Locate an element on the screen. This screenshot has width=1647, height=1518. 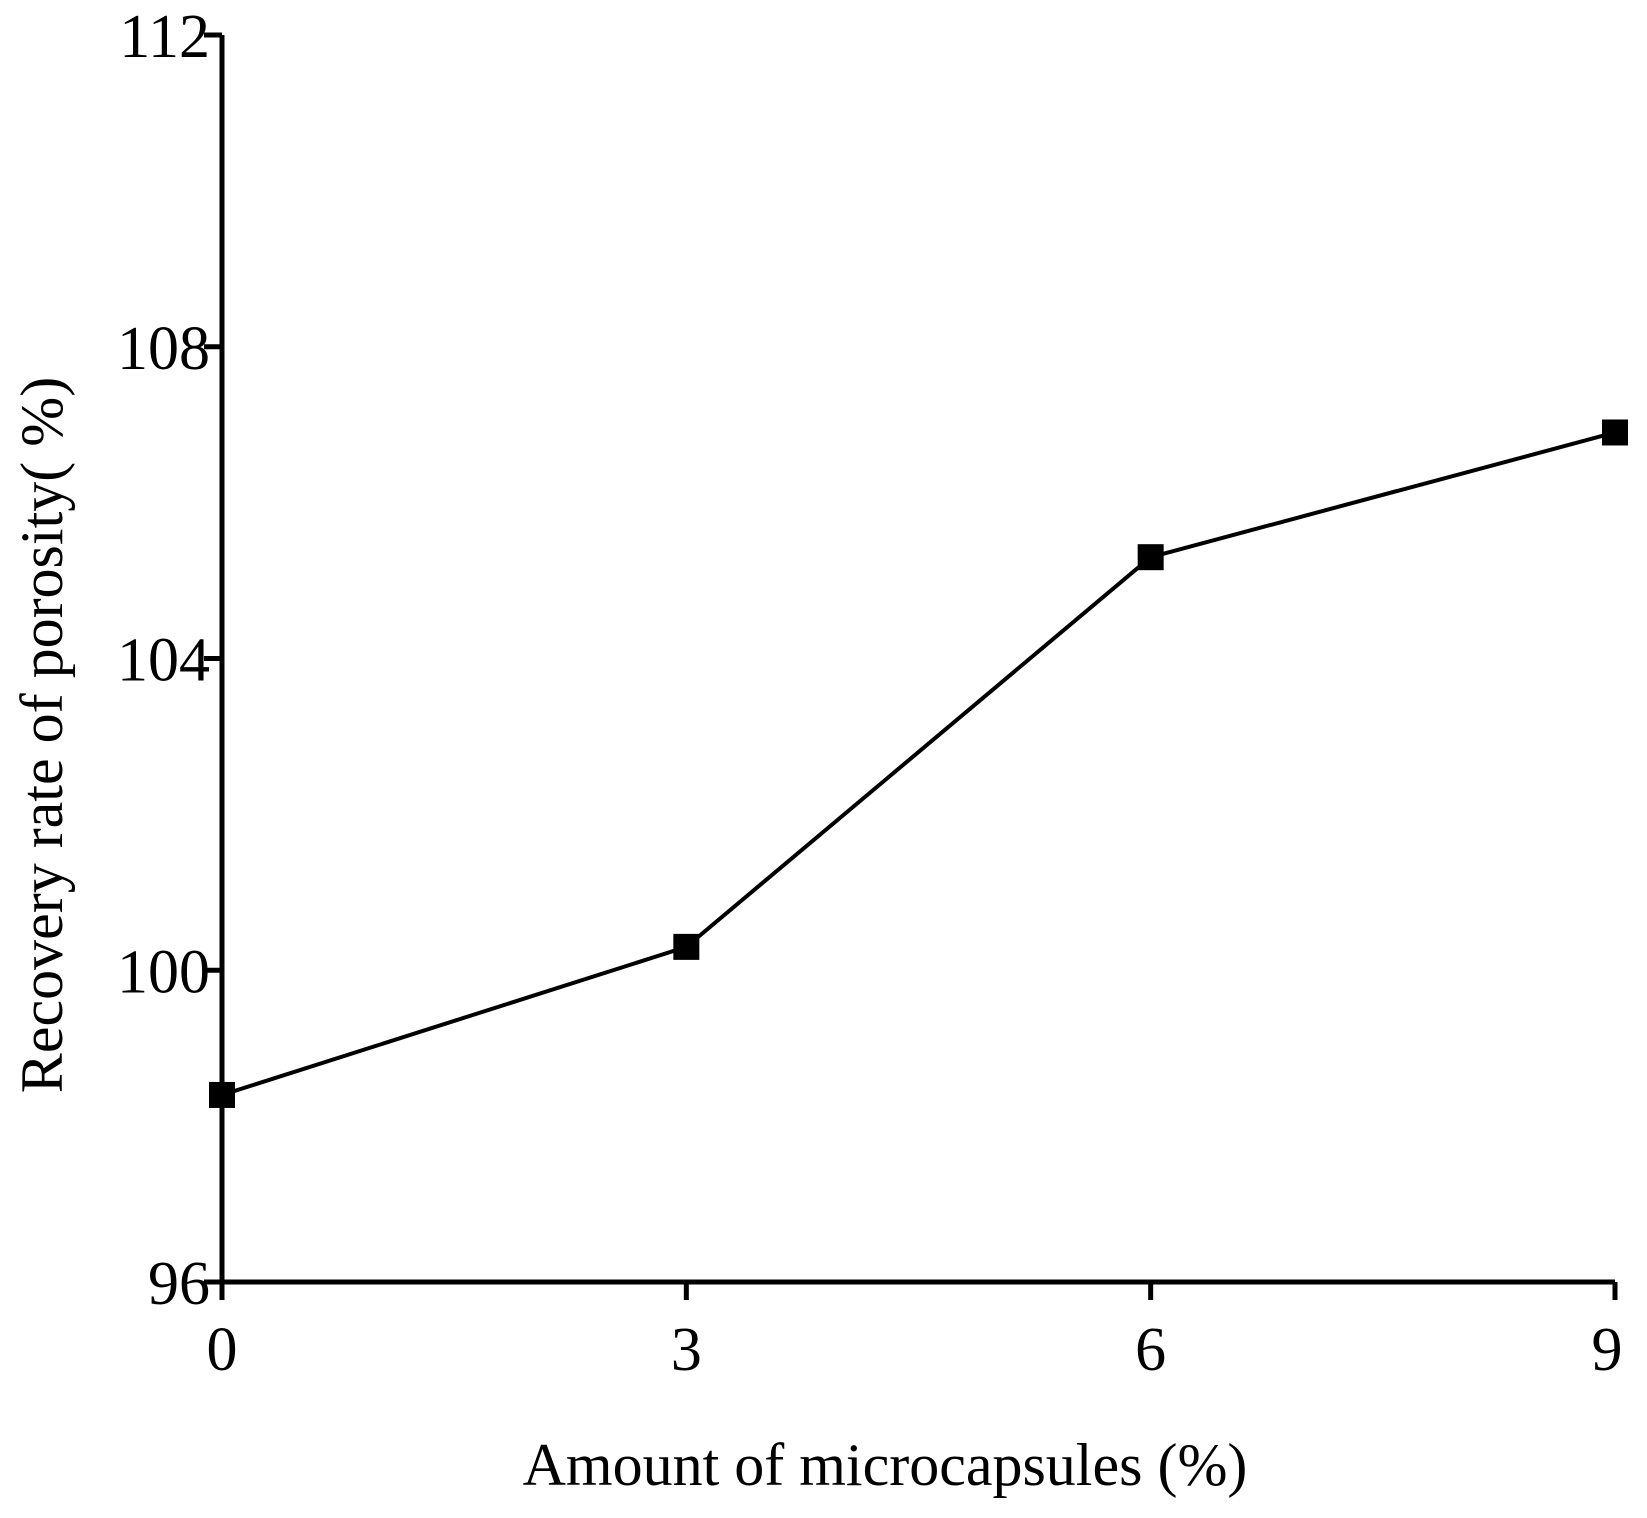
x-tick-label-9: 9 is located at coordinates (1607, 1350).